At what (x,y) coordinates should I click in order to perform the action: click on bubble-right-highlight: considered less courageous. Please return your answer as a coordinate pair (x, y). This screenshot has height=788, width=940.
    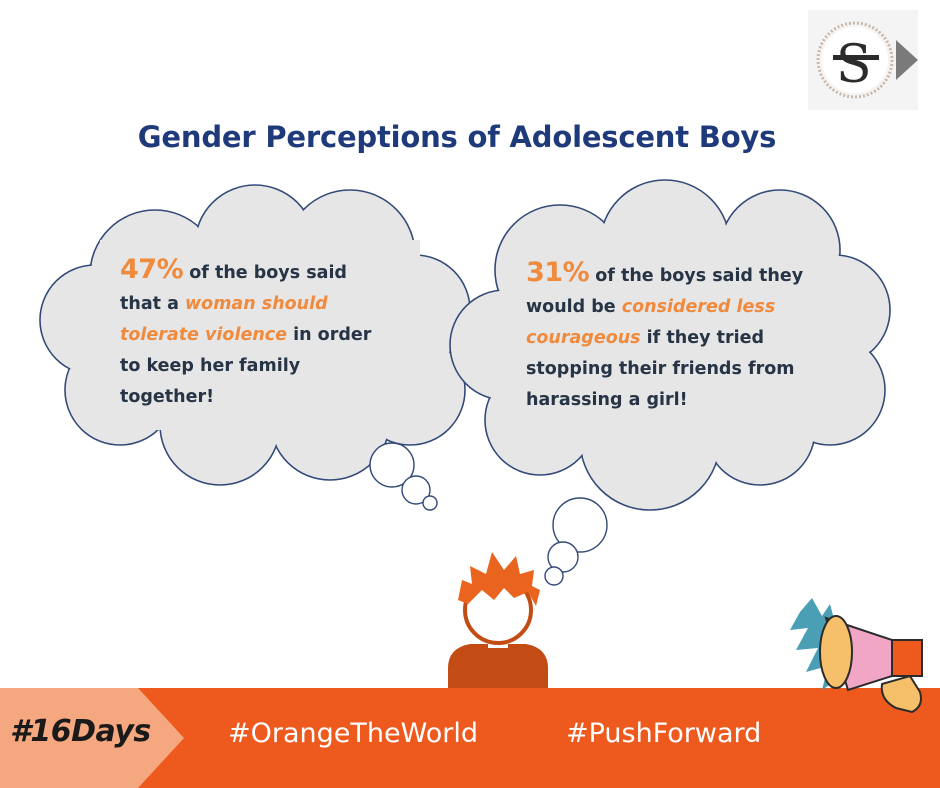
    Looking at the image, I should click on (651, 322).